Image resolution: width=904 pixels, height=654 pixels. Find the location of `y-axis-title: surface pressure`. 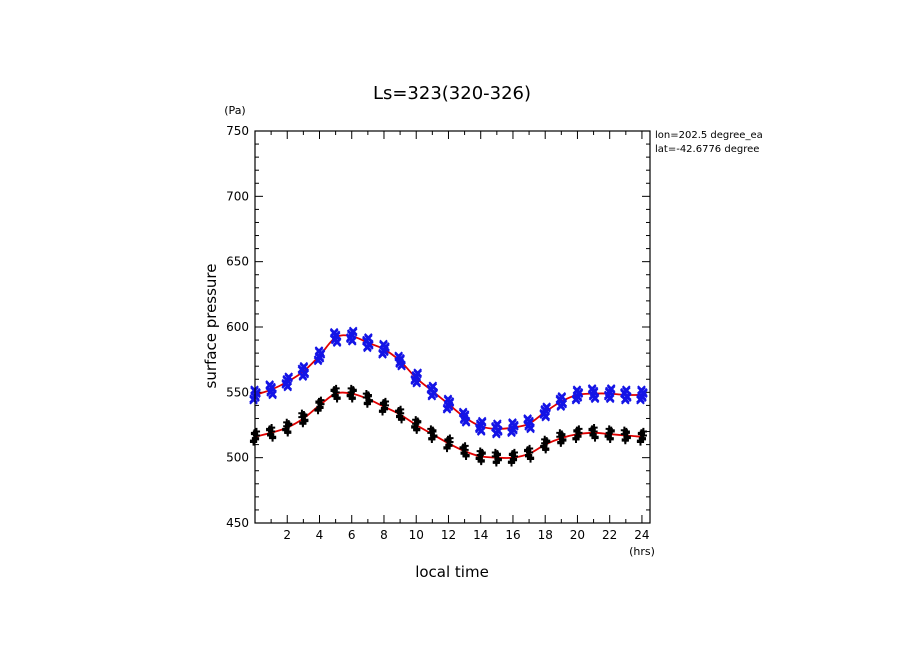

y-axis-title: surface pressure is located at coordinates (211, 326).